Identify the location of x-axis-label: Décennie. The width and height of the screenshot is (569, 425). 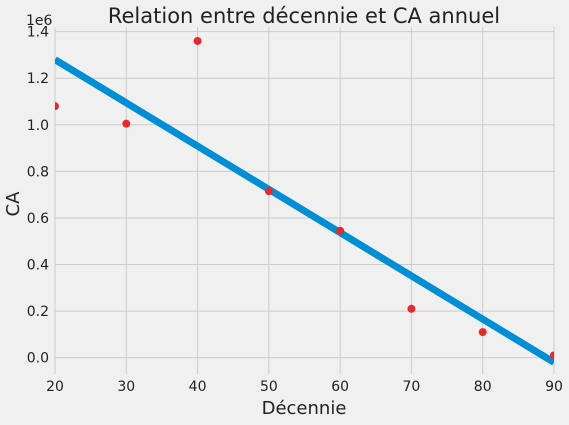
(304, 408).